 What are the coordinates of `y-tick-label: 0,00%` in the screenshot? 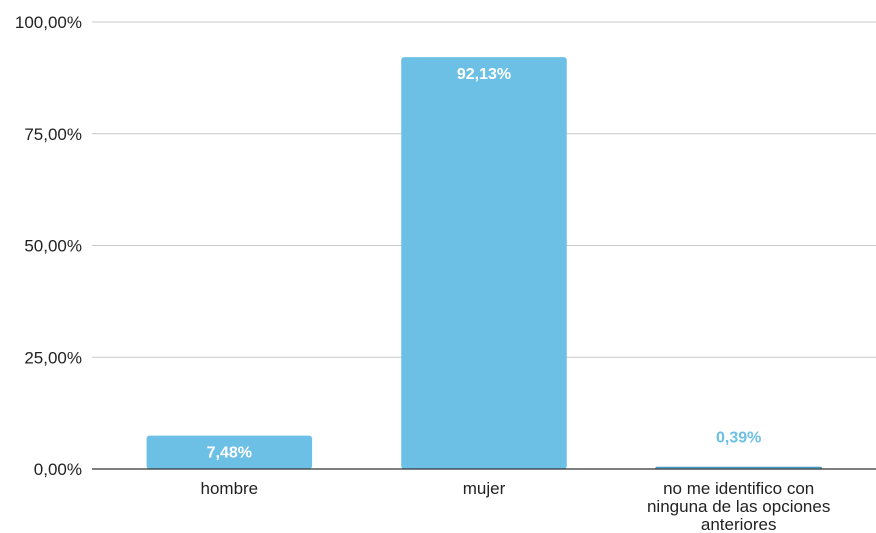 It's located at (58, 469).